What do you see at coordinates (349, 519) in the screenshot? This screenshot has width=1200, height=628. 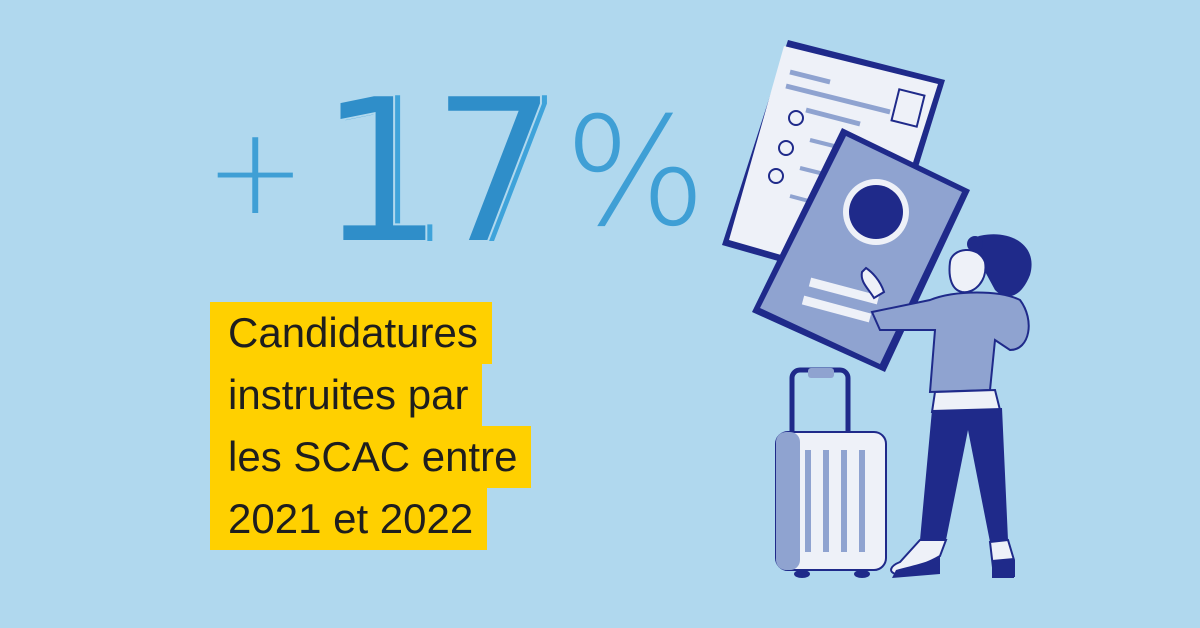 I see `caption-line: 2021 et 2022` at bounding box center [349, 519].